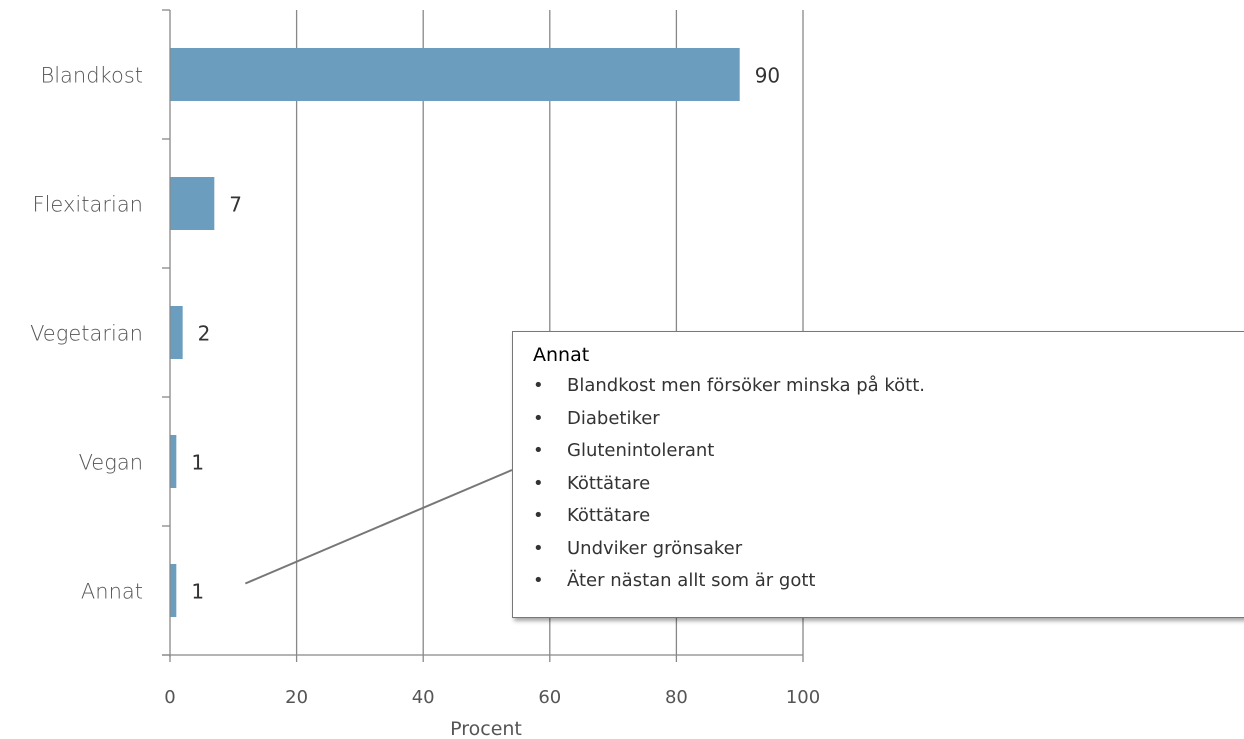 The height and width of the screenshot is (739, 1244). I want to click on x-tick-label: 80, so click(676, 697).